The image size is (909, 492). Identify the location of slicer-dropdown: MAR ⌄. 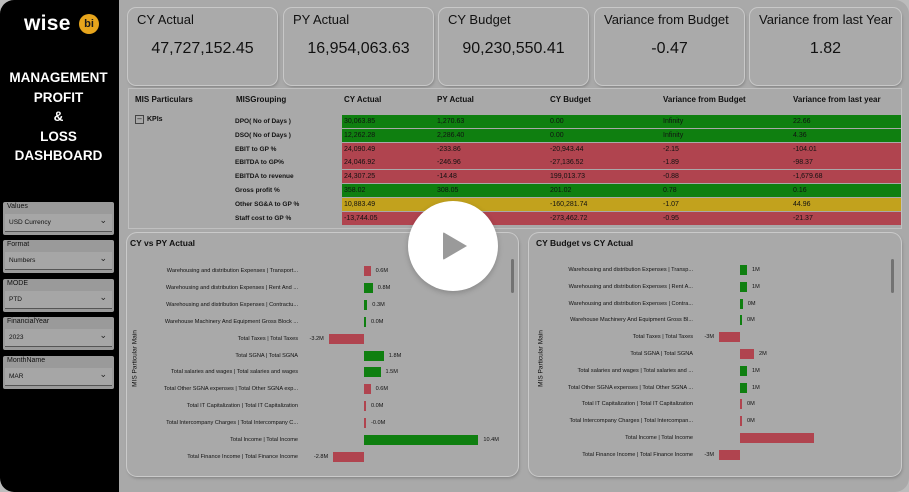
(58, 377).